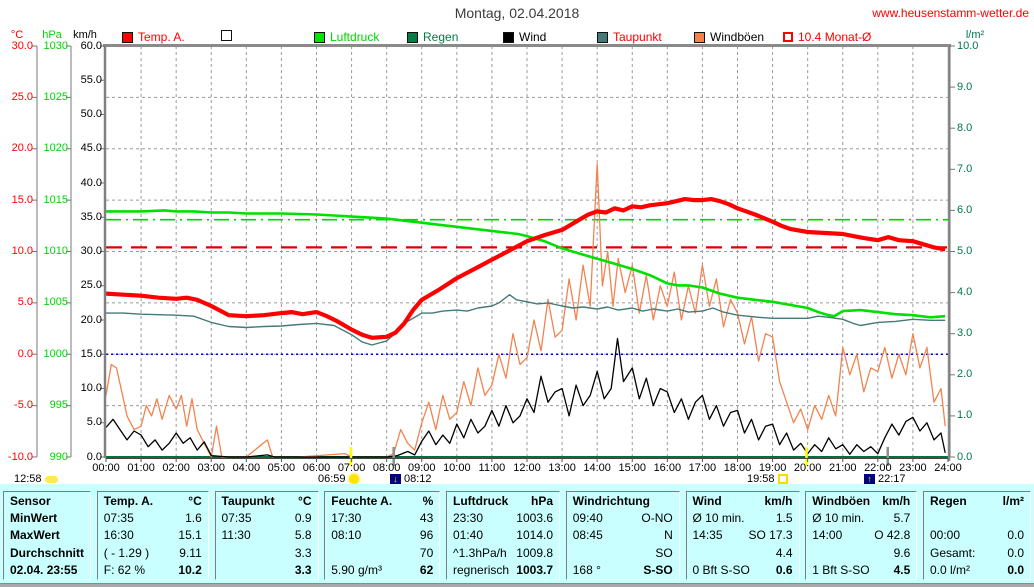 This screenshot has width=1034, height=587. Describe the element at coordinates (770, 535) in the screenshot. I see `cell-value: SO 17.3` at that location.